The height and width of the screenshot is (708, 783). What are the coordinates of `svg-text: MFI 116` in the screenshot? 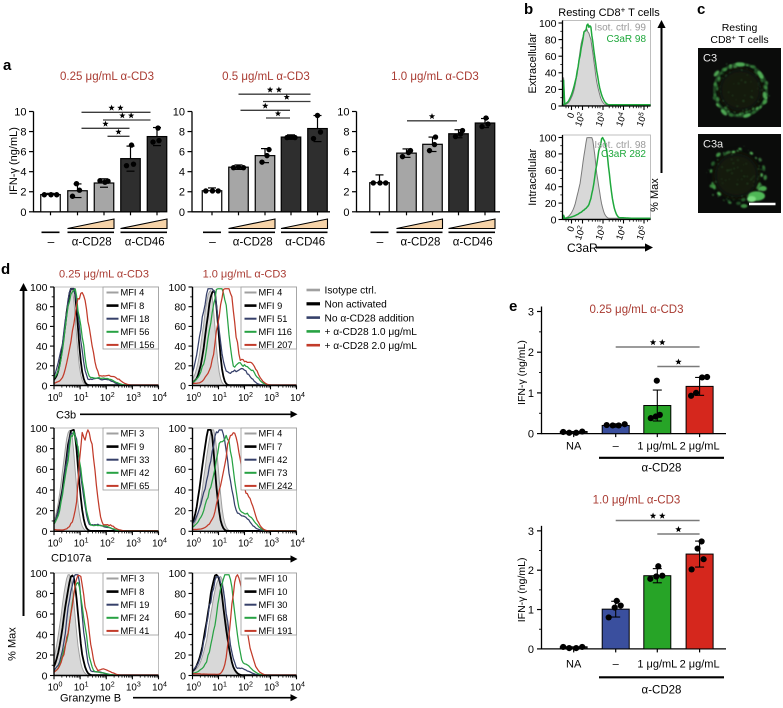 It's located at (275, 332).